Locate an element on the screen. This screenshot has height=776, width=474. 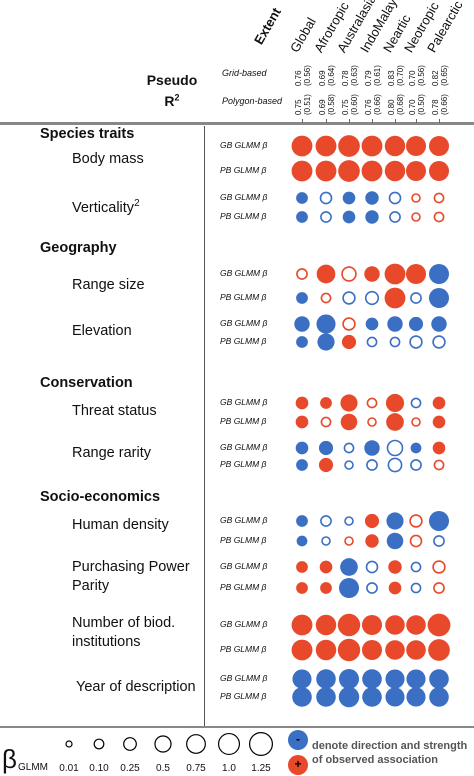
legend-value: 1.0 is located at coordinates (229, 768).